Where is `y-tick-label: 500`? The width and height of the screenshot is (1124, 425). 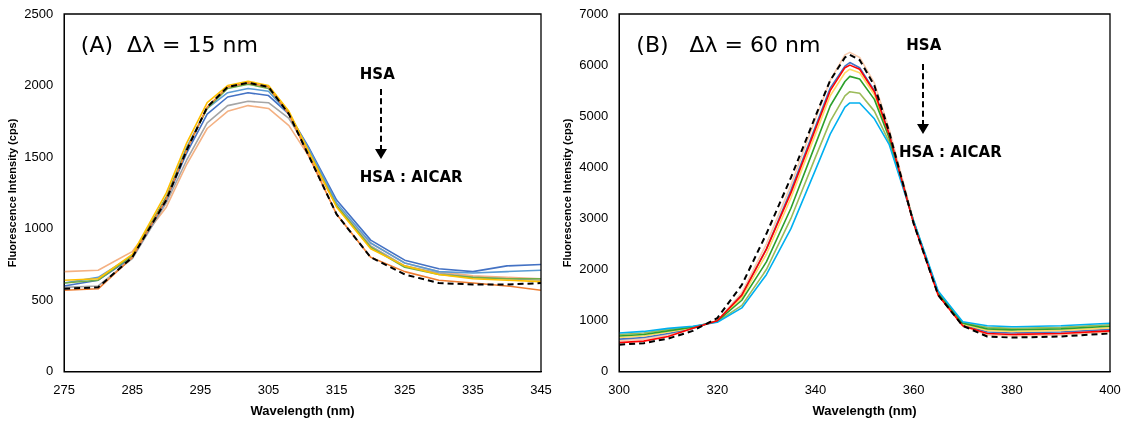
y-tick-label: 500 is located at coordinates (42, 299).